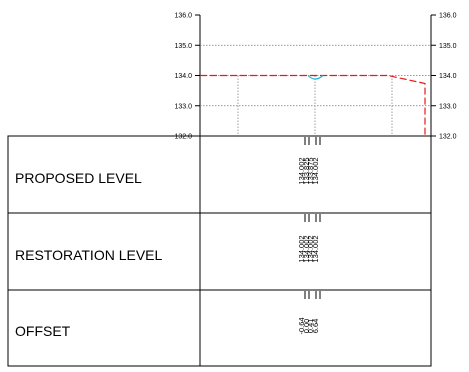 This screenshot has height=372, width=469. Describe the element at coordinates (309, 313) in the screenshot. I see `offset-values: -0.640.000.416.64` at that location.